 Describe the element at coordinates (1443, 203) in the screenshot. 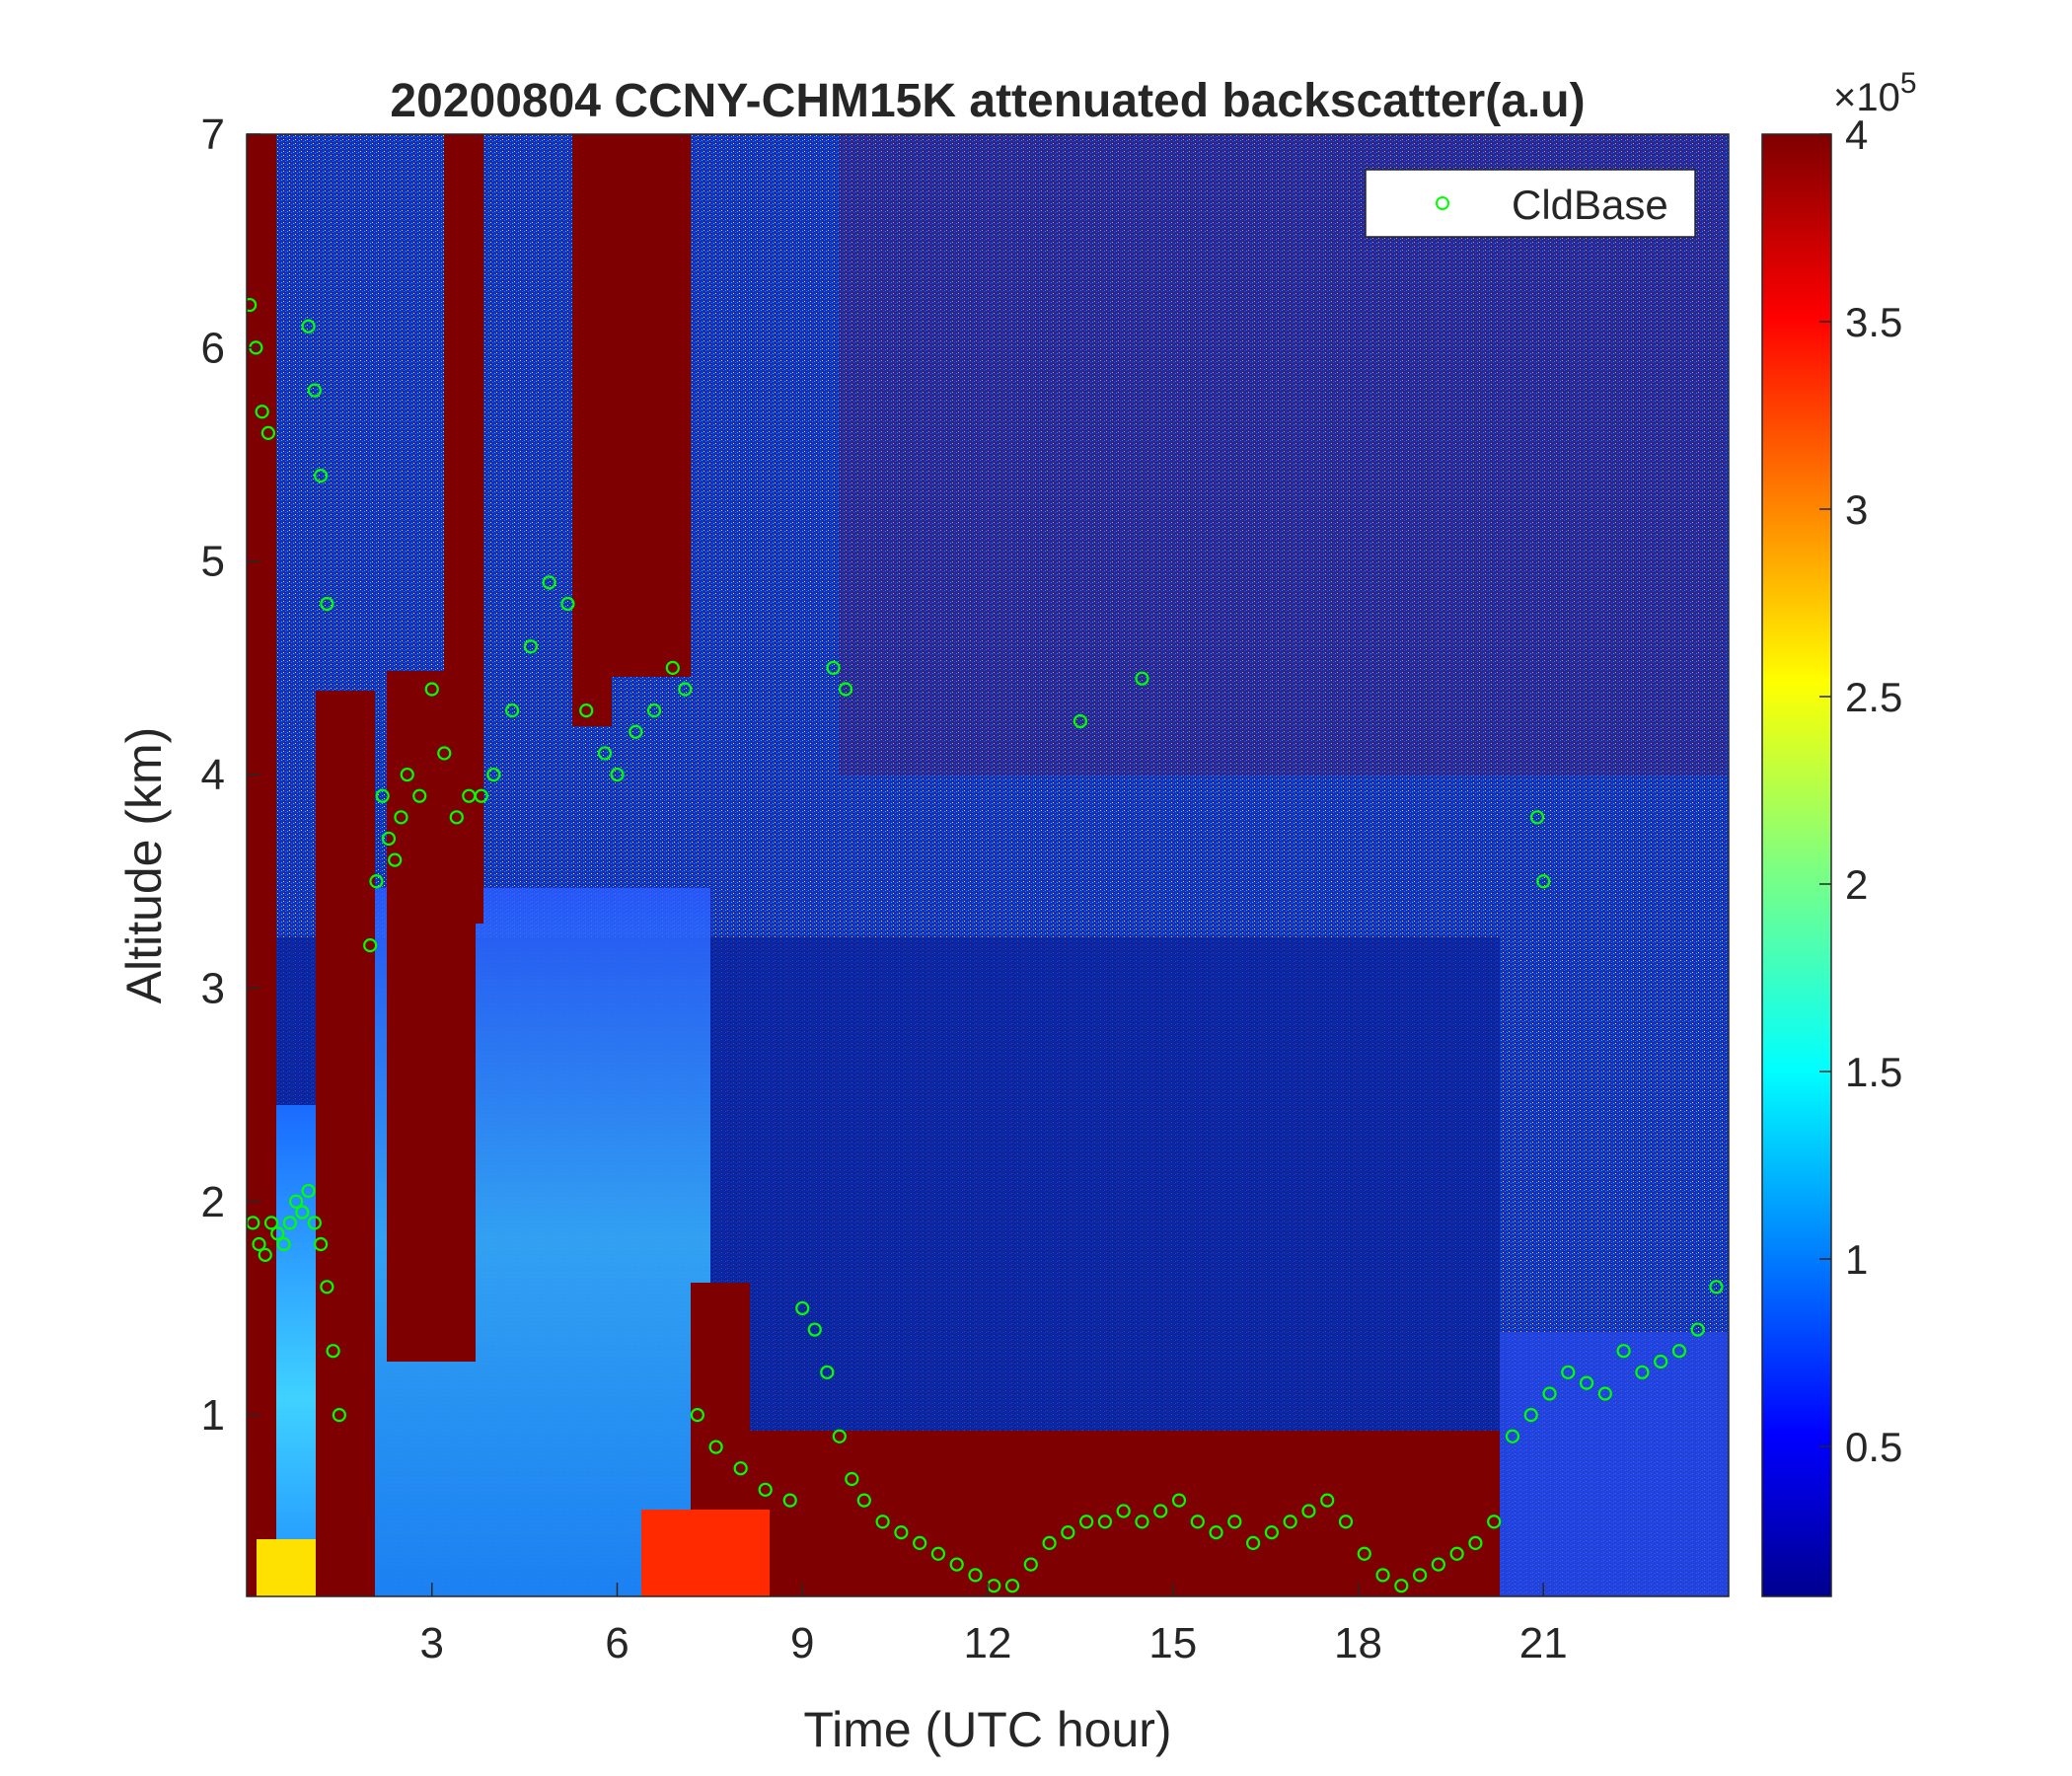

I see `legend-marker` at that location.